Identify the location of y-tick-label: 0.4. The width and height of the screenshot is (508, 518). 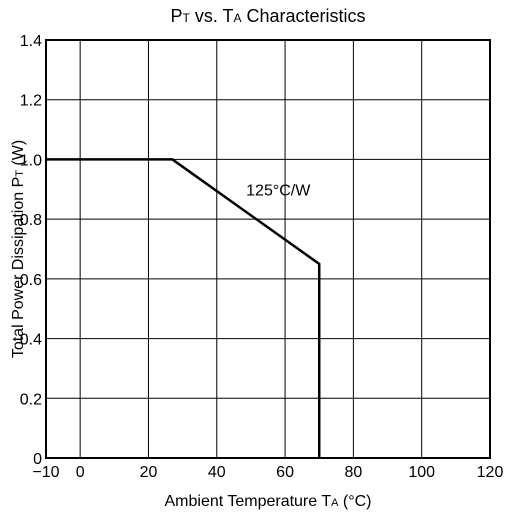
(31, 340).